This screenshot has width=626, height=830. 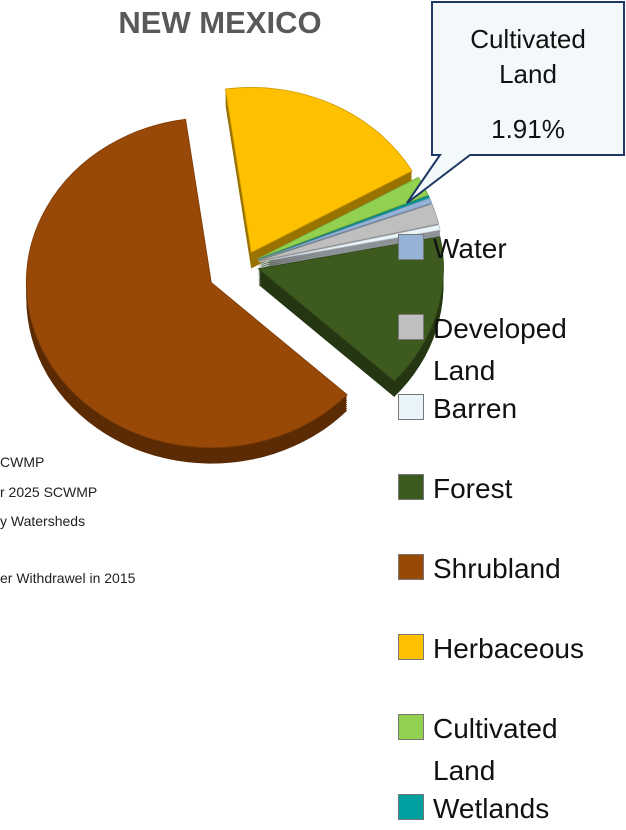 I want to click on legend-entry: Wetlands, so click(x=510, y=809).